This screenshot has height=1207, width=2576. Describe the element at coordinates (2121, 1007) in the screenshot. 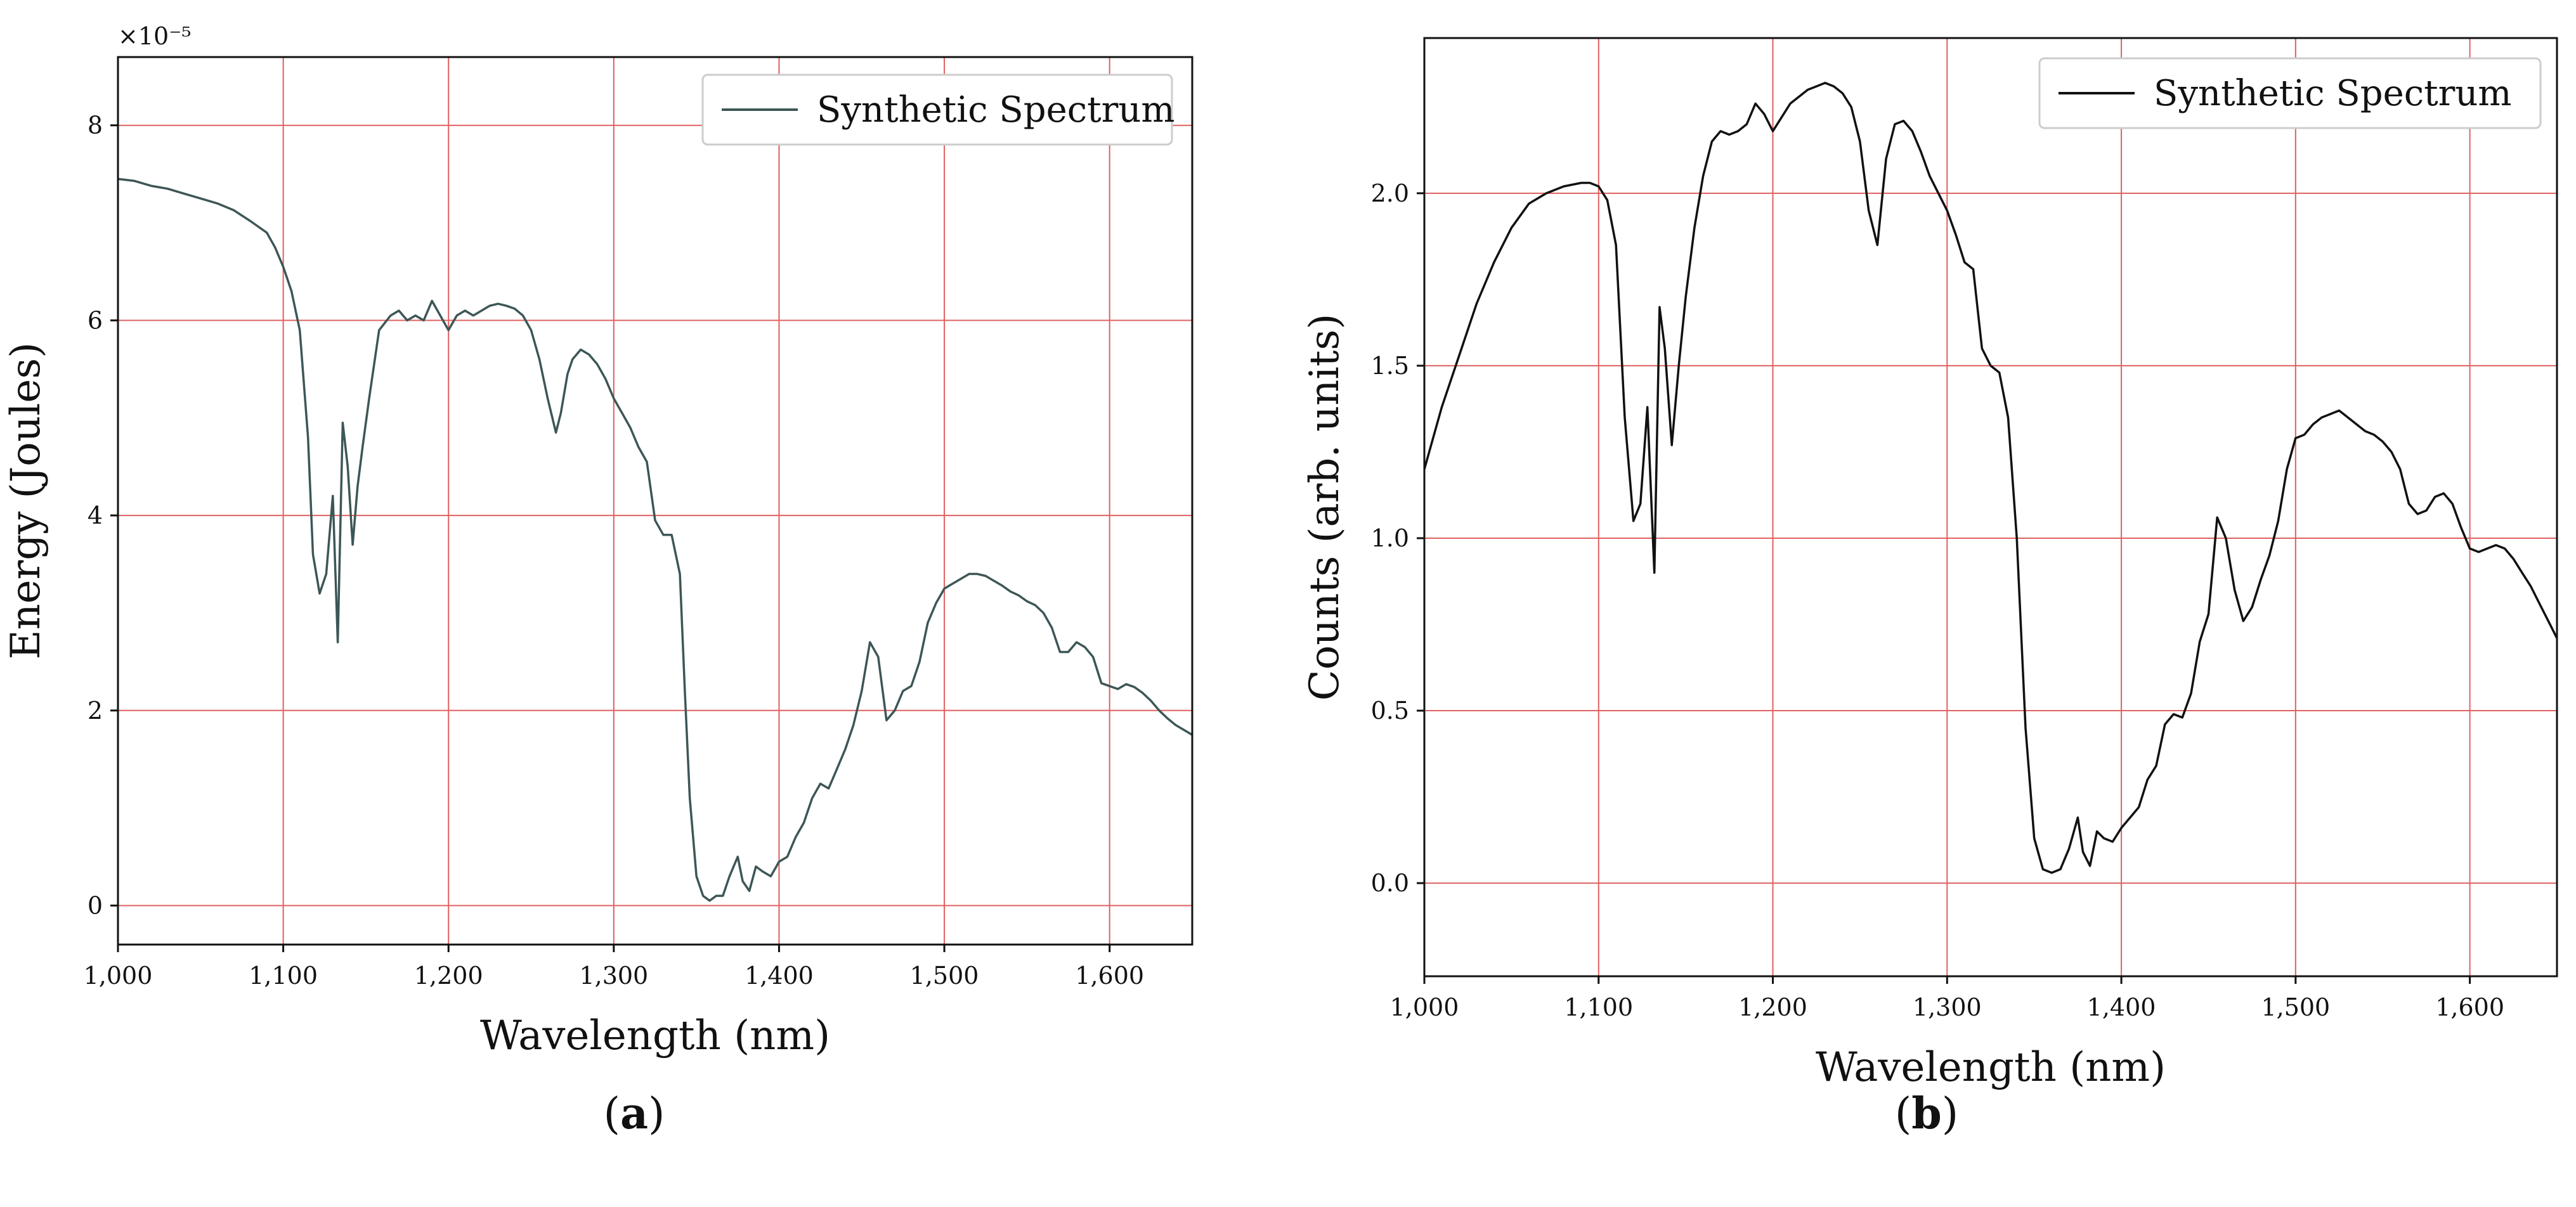

I see `x-tick-label-b-4: 1,400` at that location.